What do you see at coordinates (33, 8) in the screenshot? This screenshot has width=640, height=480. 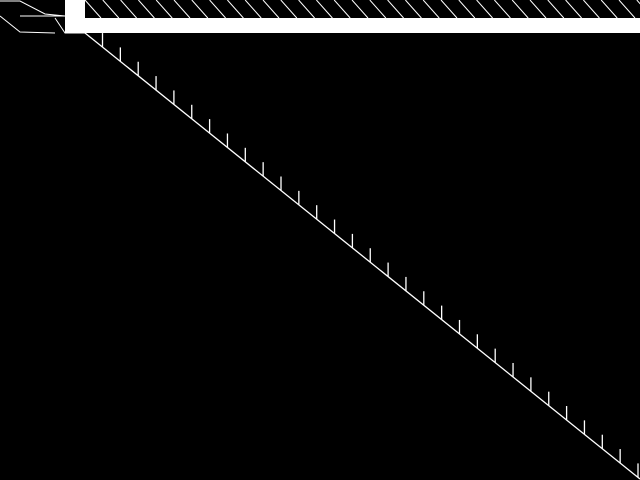 I see `corner-line-upper` at bounding box center [33, 8].